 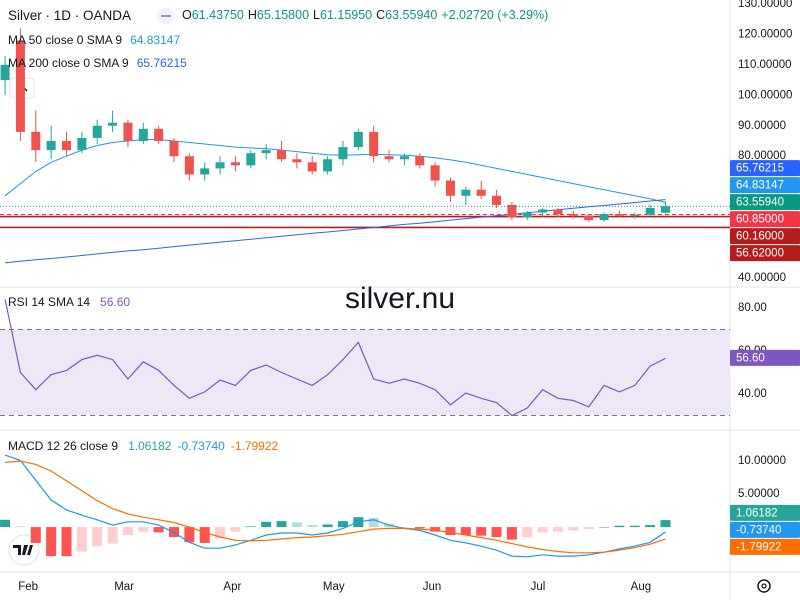 What do you see at coordinates (641, 587) in the screenshot?
I see `x-tick-label: Aug` at bounding box center [641, 587].